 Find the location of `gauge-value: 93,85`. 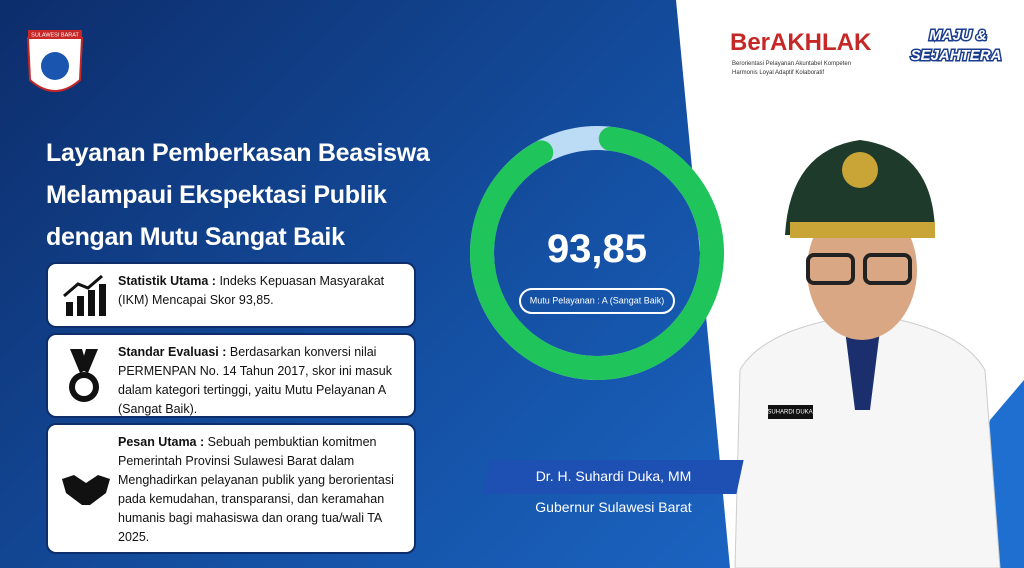

gauge-value: 93,85 is located at coordinates (597, 249).